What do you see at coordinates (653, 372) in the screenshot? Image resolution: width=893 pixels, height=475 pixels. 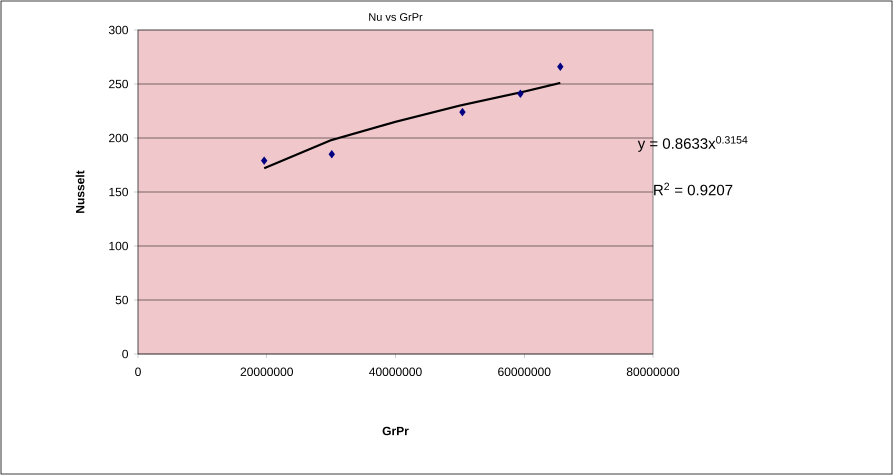 I see `x-tick-label: 80000000` at bounding box center [653, 372].